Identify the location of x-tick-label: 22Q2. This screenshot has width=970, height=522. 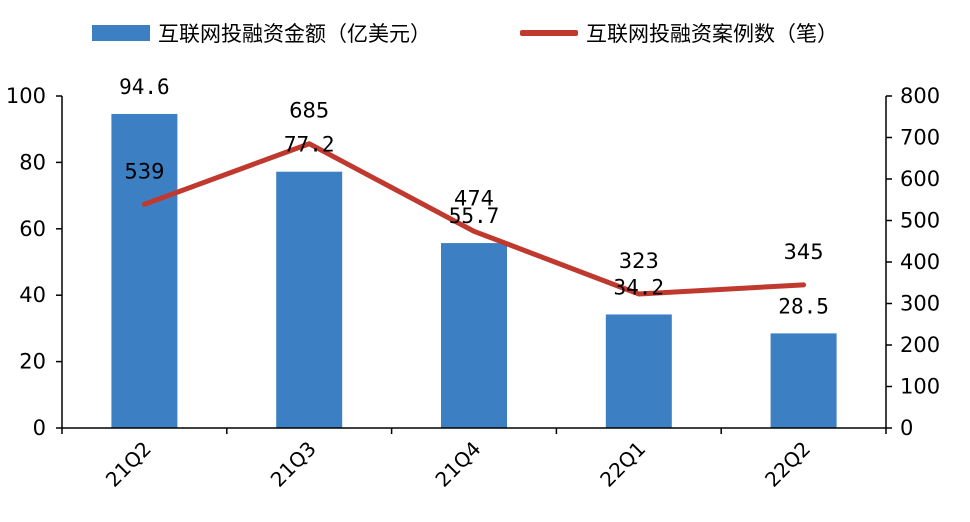
(787, 464).